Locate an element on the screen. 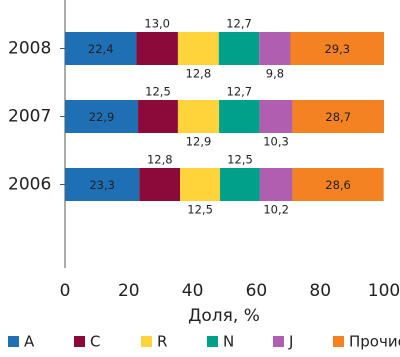 The image size is (400, 357). value-label: 13,0 is located at coordinates (157, 24).